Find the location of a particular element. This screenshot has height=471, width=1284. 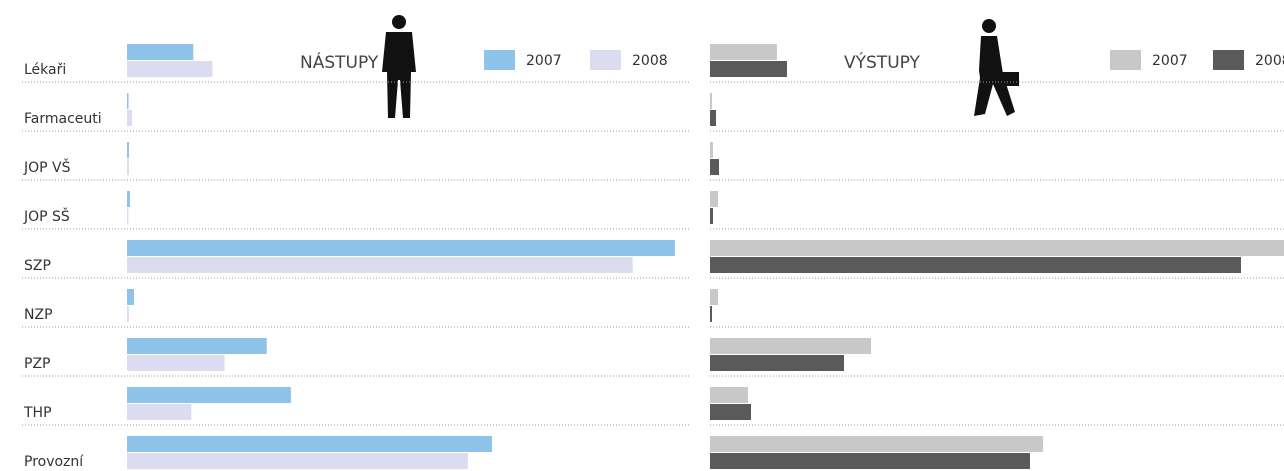

panel-title: VÝSTUPY is located at coordinates (882, 62).